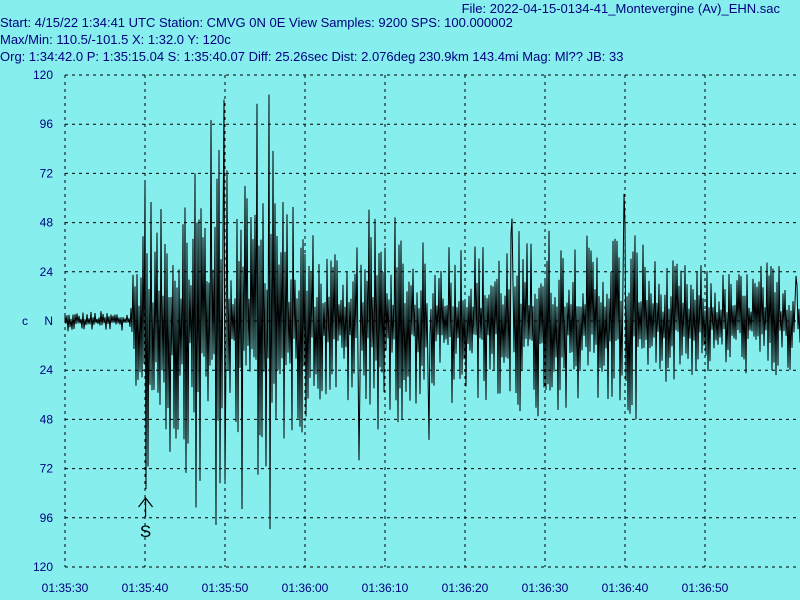 Image resolution: width=800 pixels, height=600 pixels. I want to click on x-tick-label-5: 01:36:20, so click(465, 588).